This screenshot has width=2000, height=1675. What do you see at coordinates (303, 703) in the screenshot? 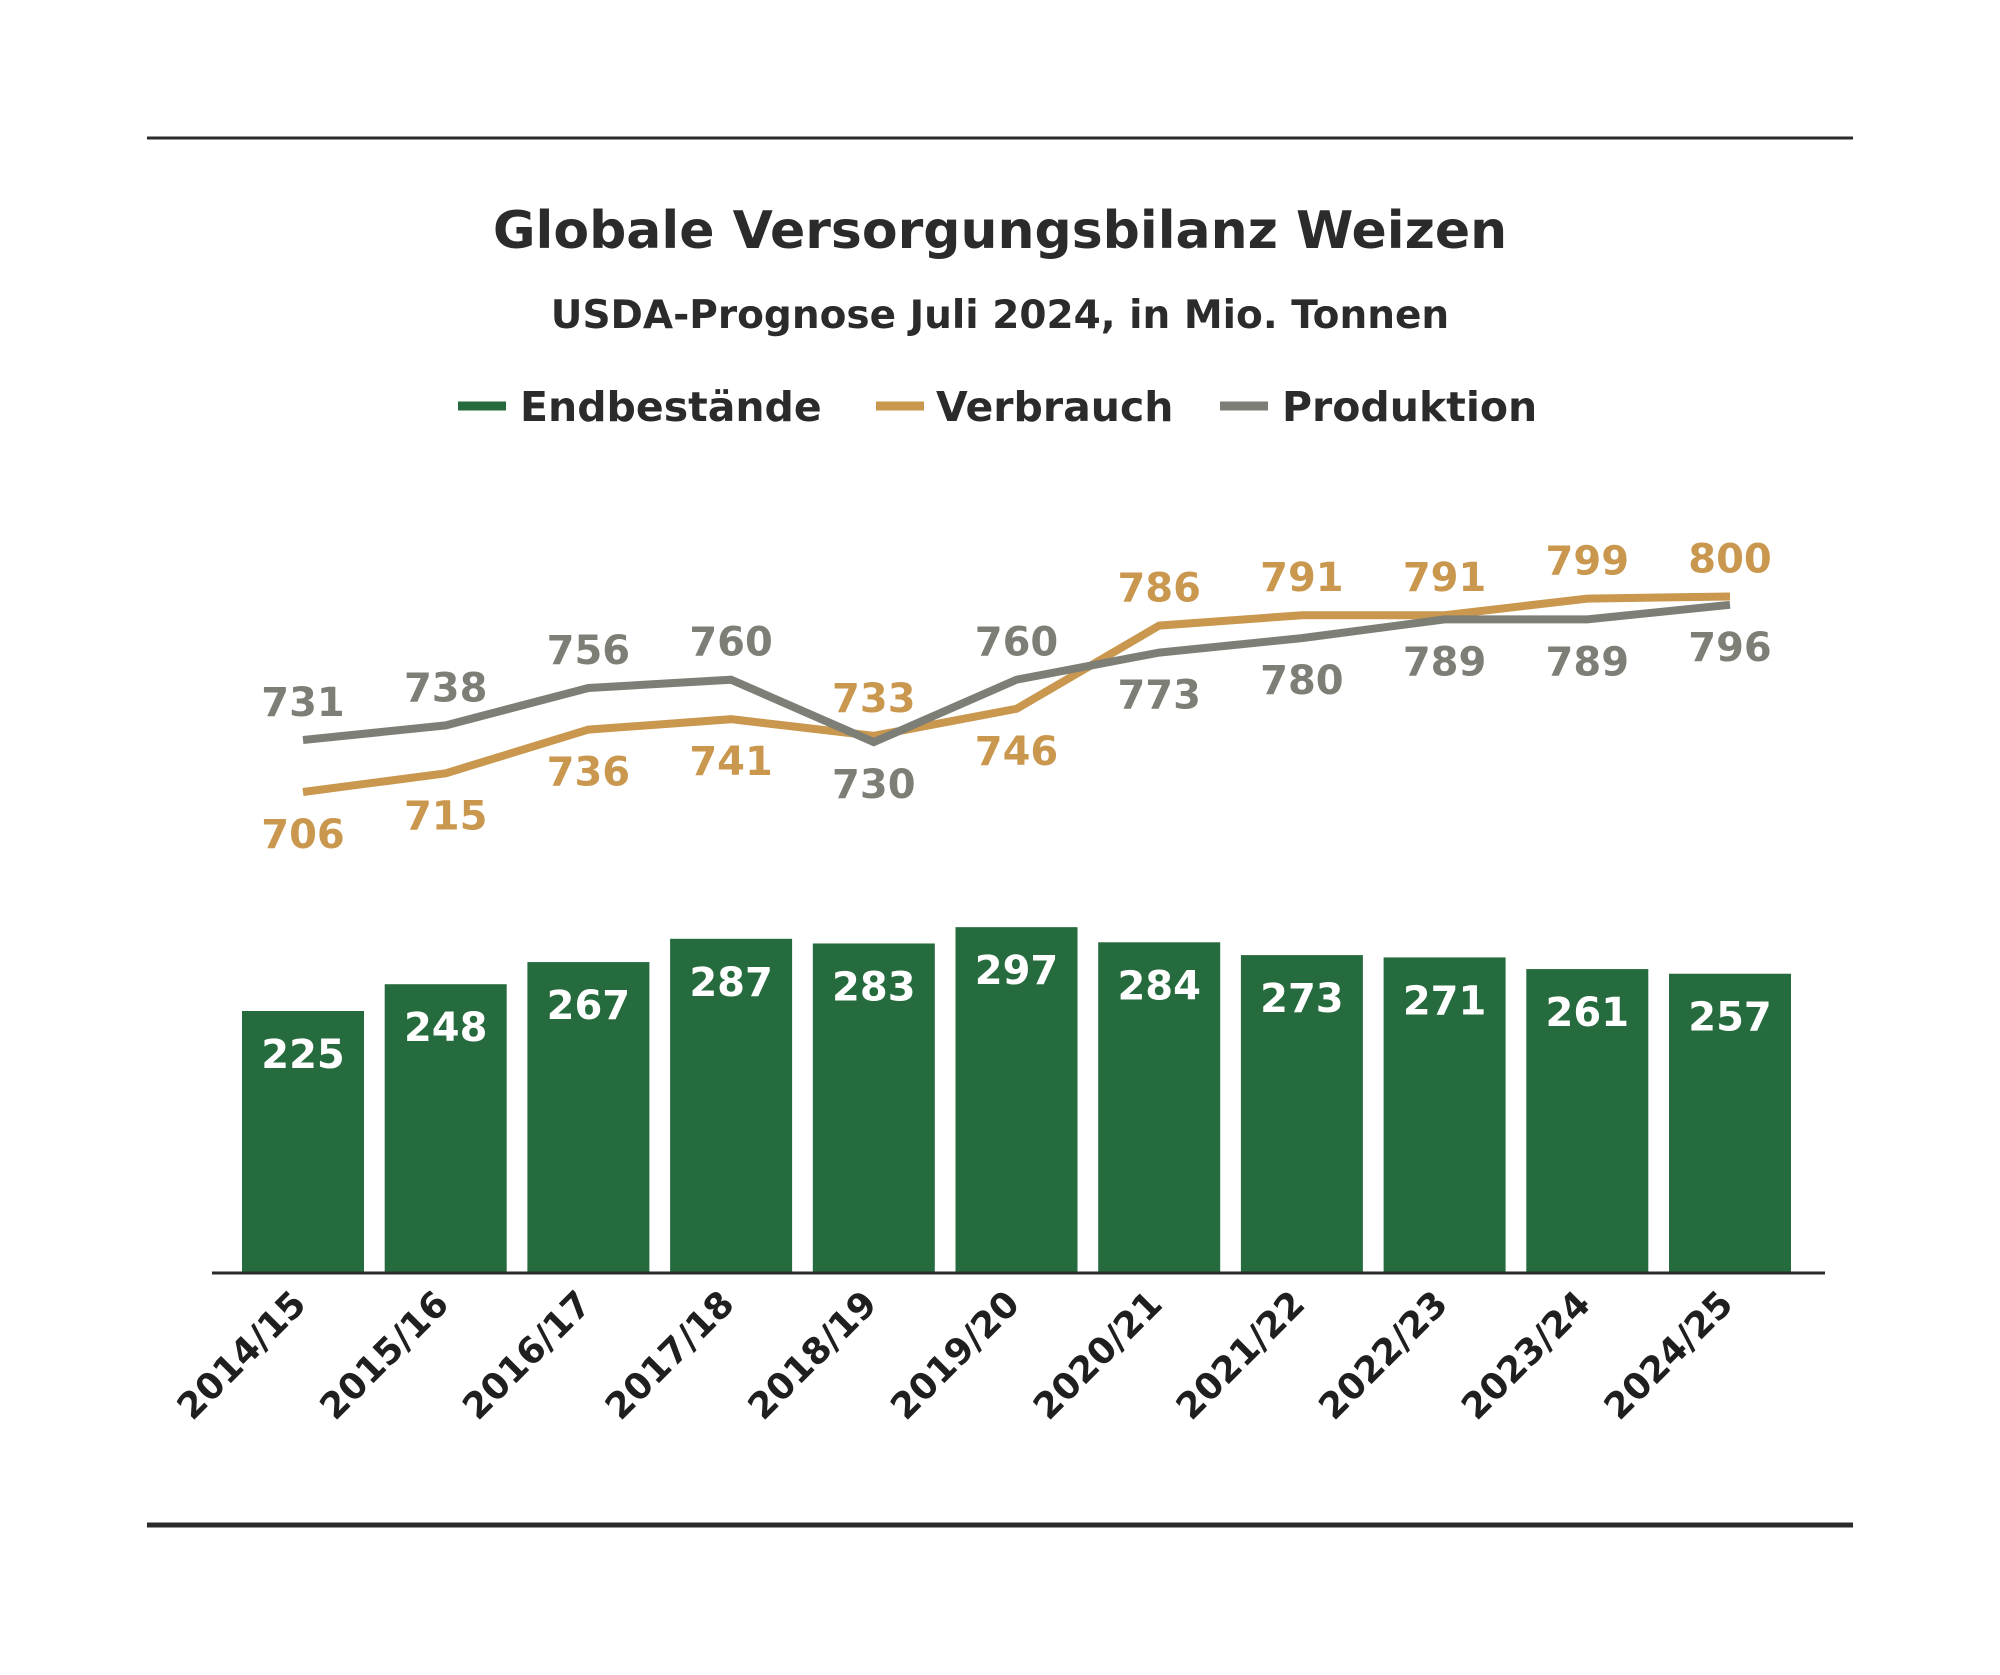
I see `point-label-produktion: 731` at bounding box center [303, 703].